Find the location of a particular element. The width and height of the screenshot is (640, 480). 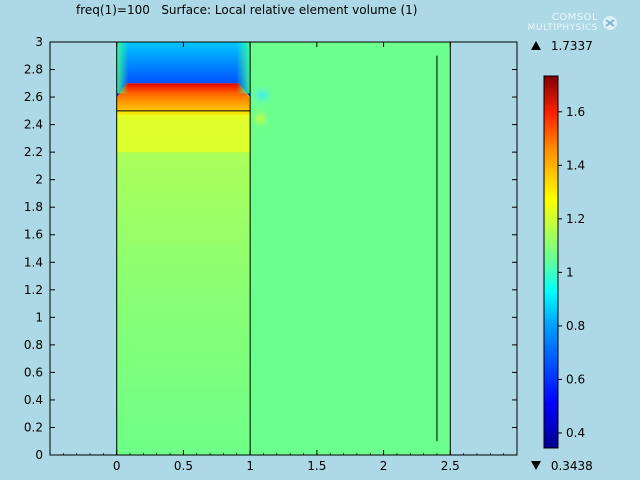

comsol-logo-icon is located at coordinates (610, 23).